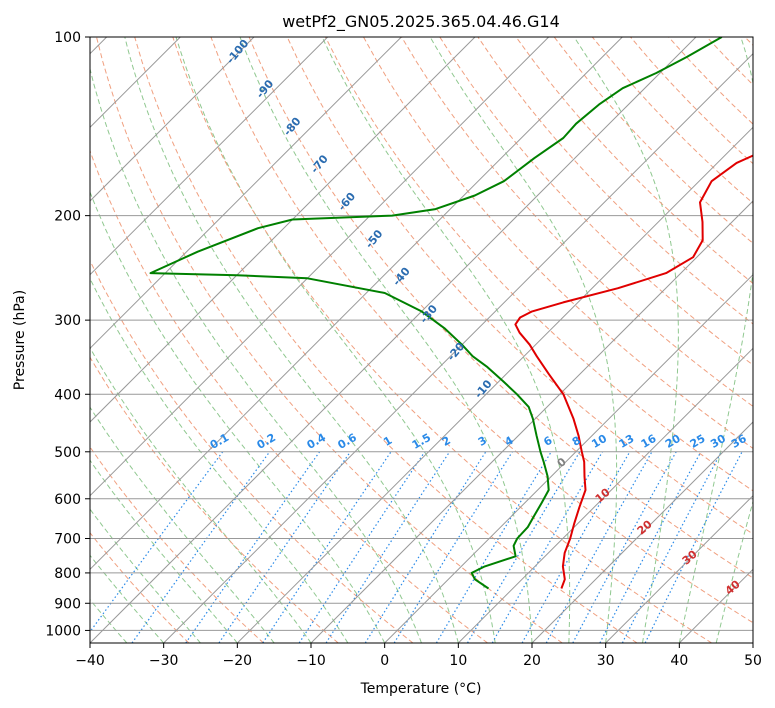 This screenshot has height=708, width=775. I want to click on x-tick-label: 10, so click(458, 661).